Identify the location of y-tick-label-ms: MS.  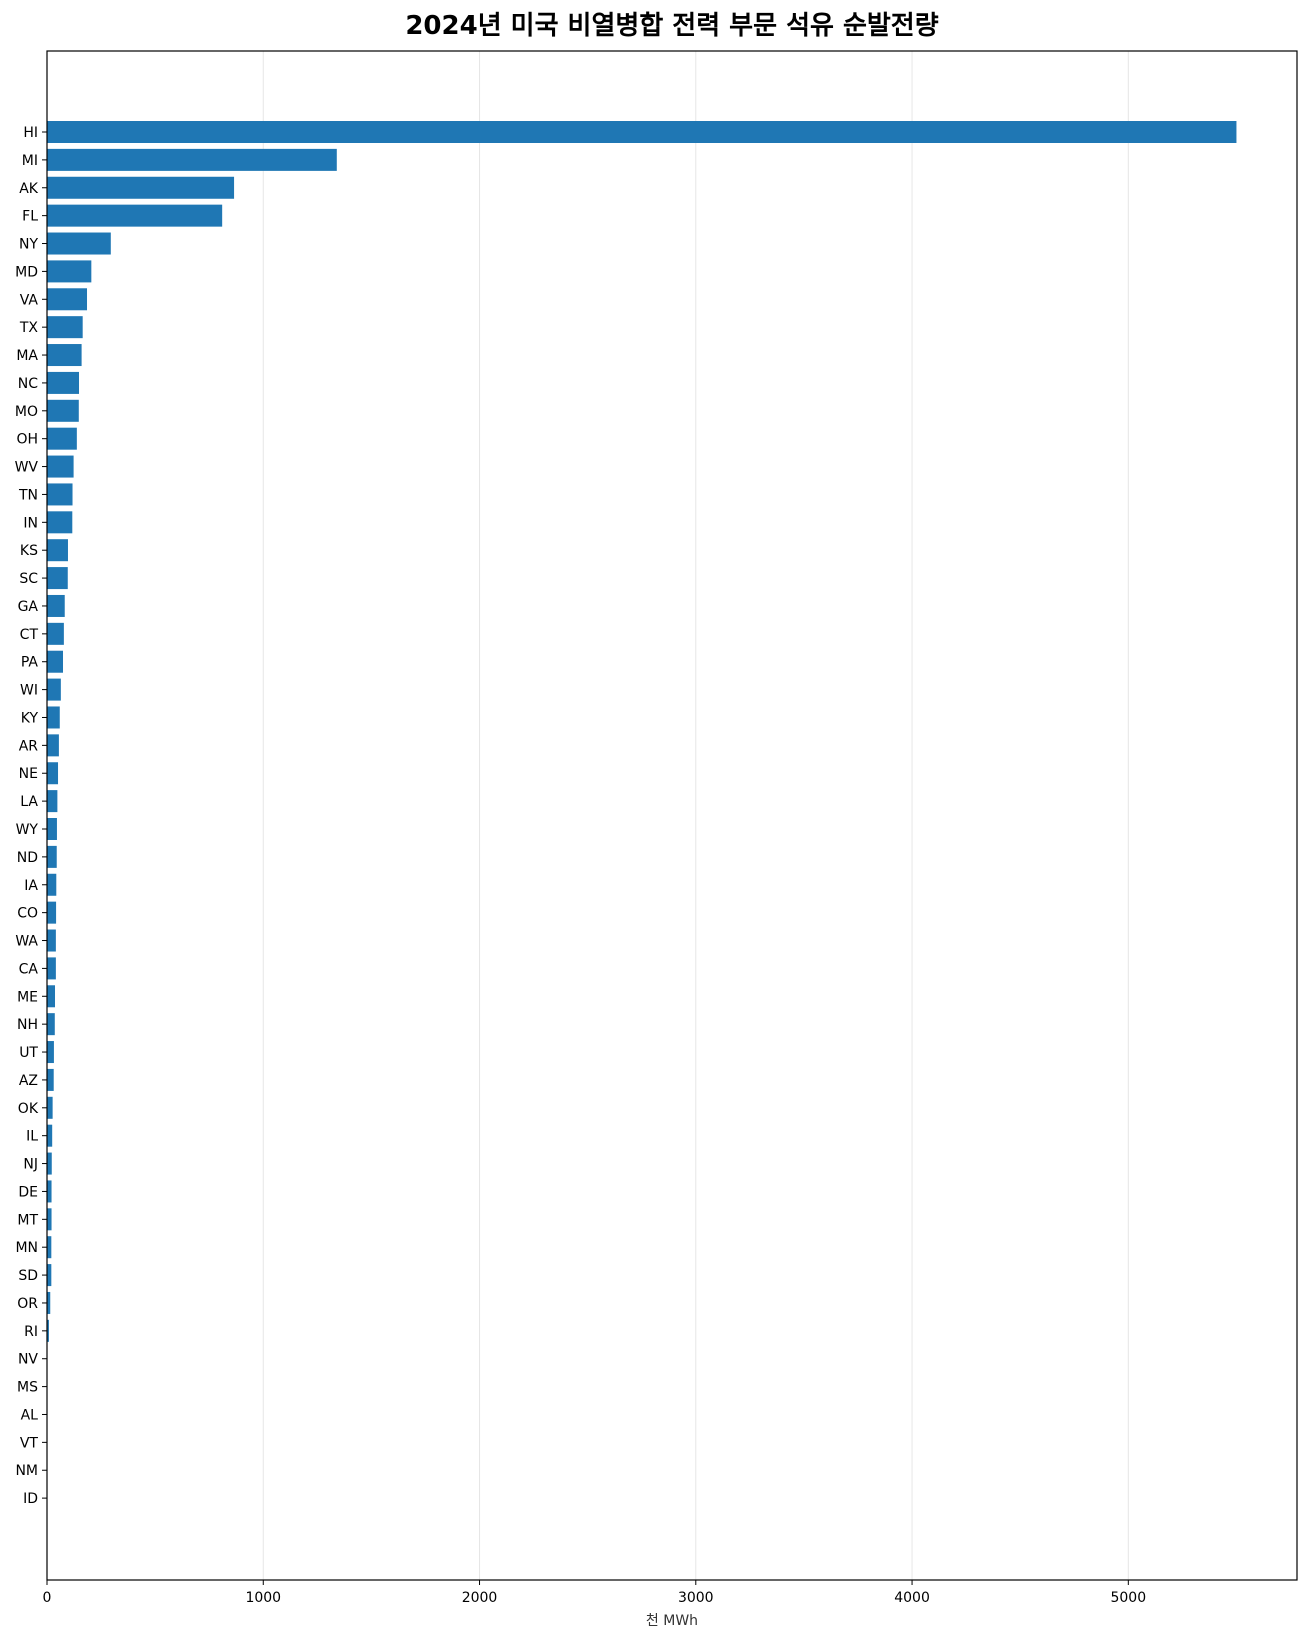
(27, 1388).